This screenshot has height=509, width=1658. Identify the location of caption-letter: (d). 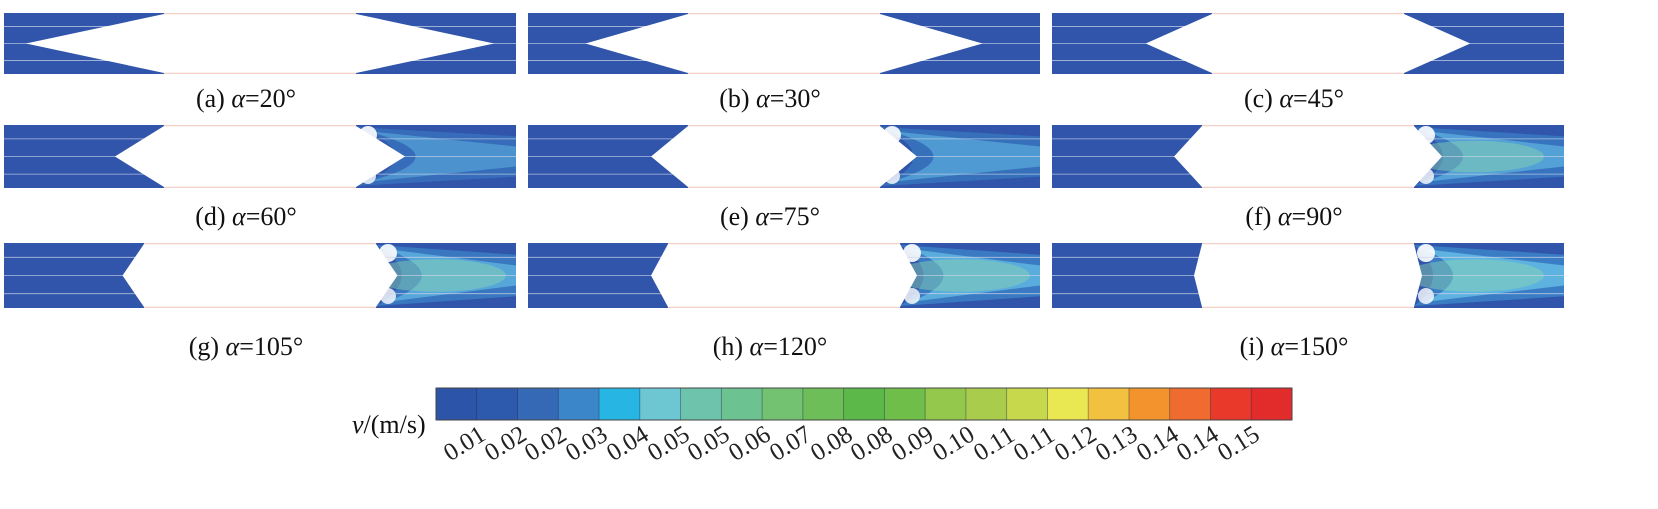
(214, 216).